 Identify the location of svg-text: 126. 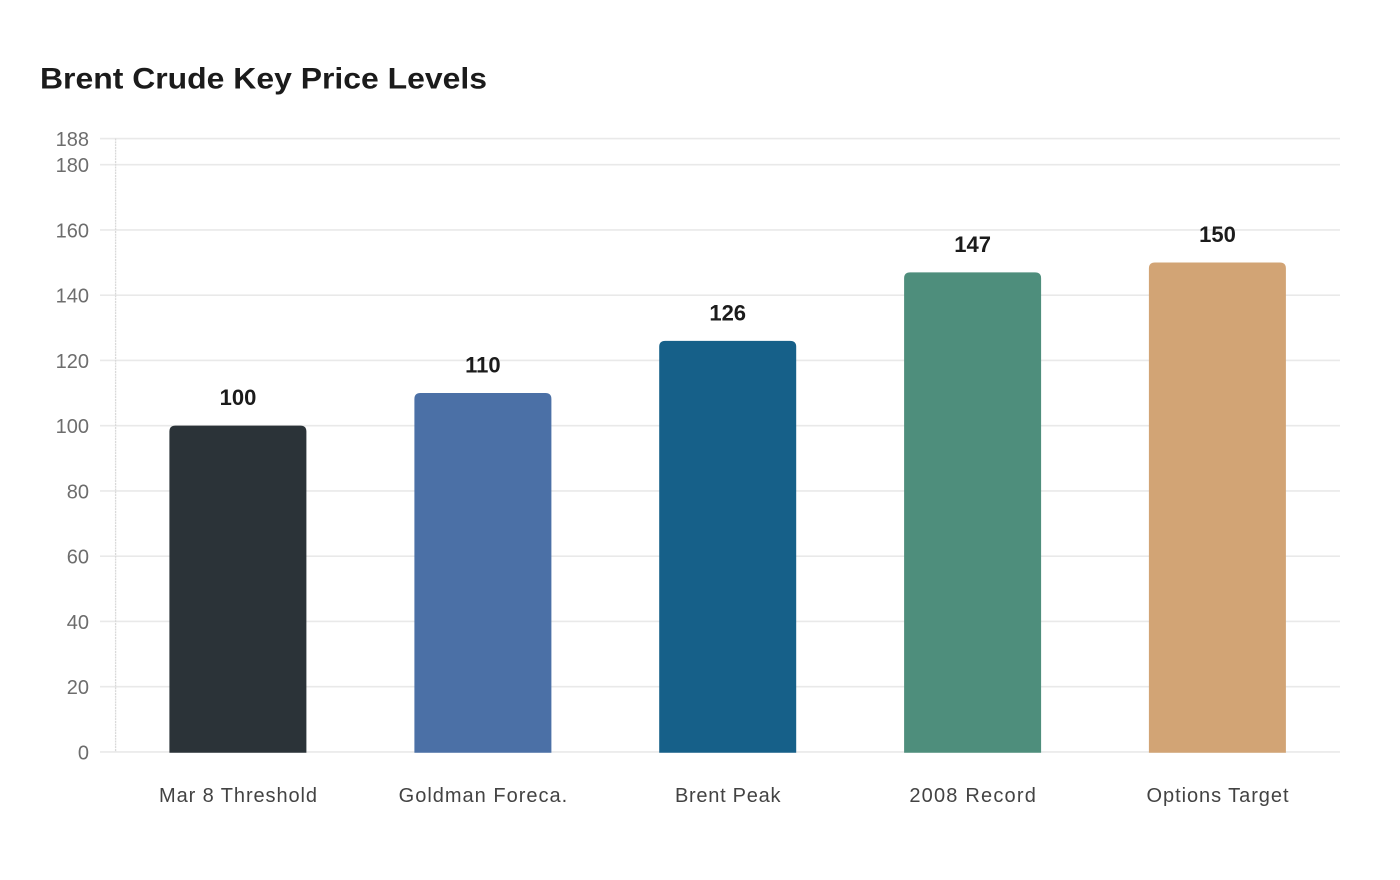
(727, 312).